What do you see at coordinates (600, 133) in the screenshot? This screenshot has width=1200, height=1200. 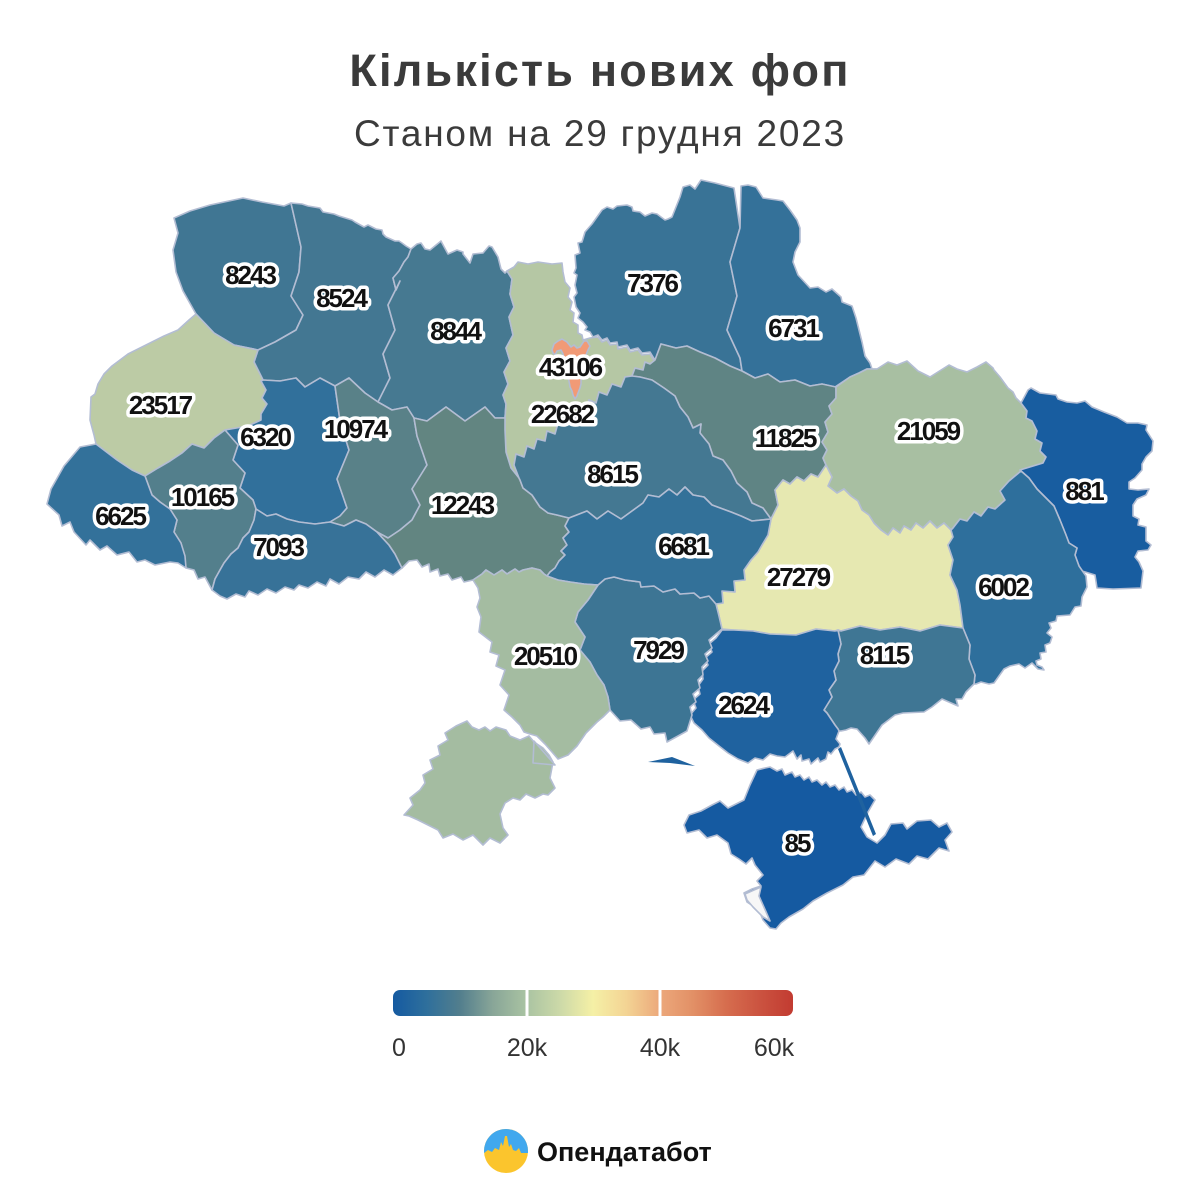 I see `svg-text: Станом на 29 грудня 2023` at bounding box center [600, 133].